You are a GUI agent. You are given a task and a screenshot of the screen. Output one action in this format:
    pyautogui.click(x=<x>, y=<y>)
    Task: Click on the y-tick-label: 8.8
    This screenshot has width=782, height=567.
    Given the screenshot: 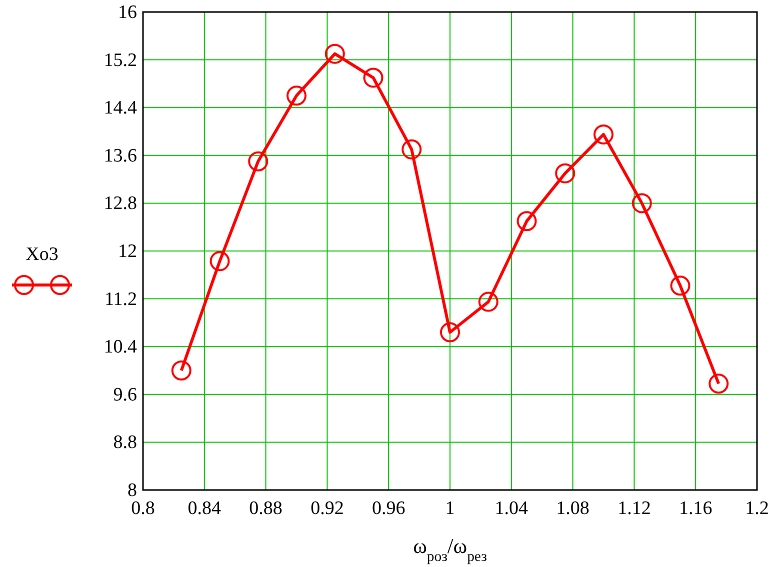 What is the action you would take?
    pyautogui.click(x=125, y=443)
    